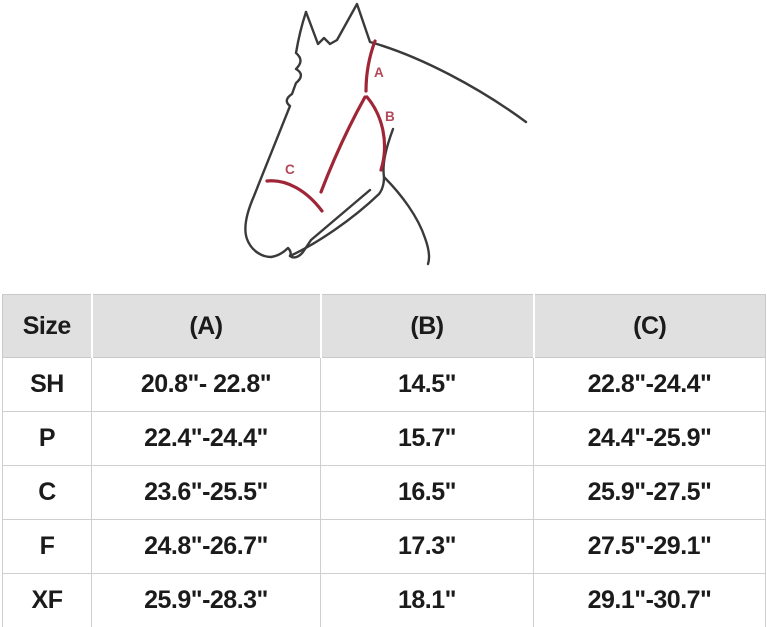  What do you see at coordinates (206, 384) in the screenshot?
I see `measure-a-value: 20.8"- 22.8"` at bounding box center [206, 384].